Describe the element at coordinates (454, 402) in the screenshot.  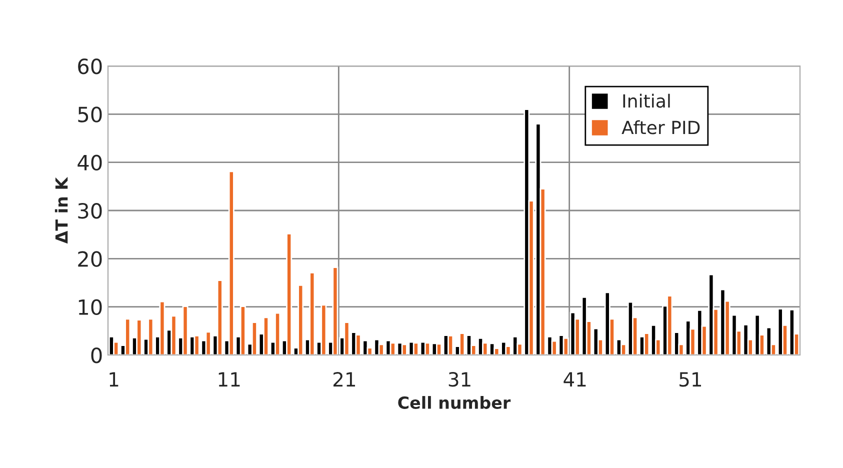
I see `x-axis-title: Cell number` at that location.